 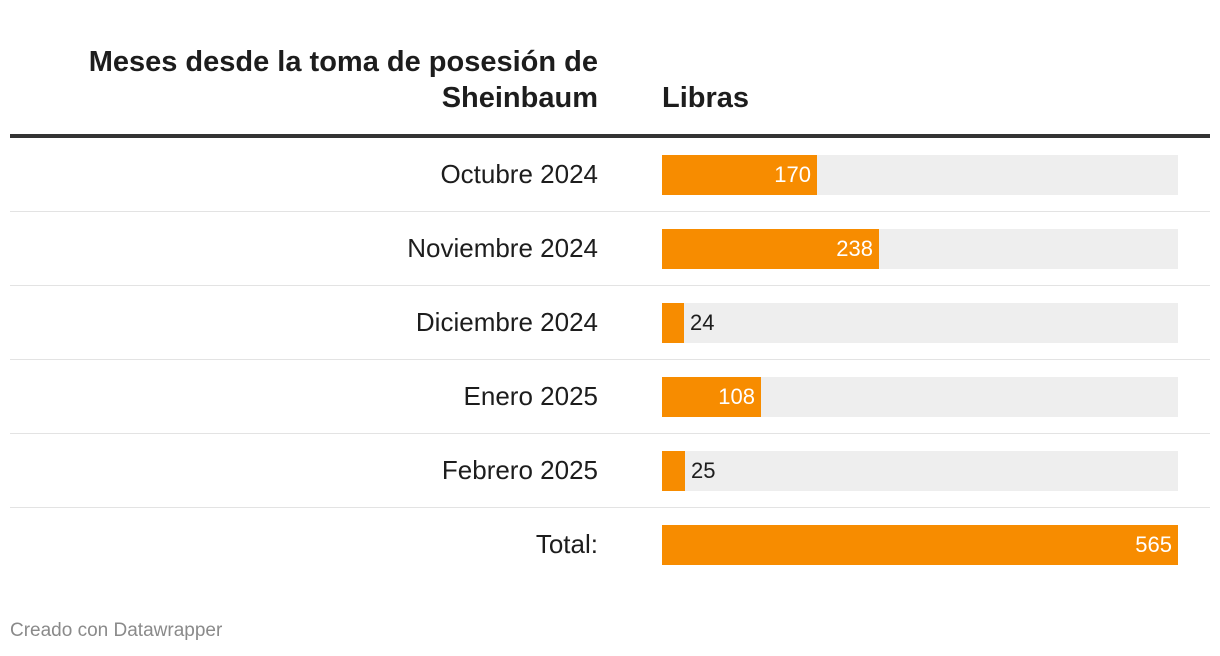 What do you see at coordinates (920, 323) in the screenshot?
I see `bar-track: 24` at bounding box center [920, 323].